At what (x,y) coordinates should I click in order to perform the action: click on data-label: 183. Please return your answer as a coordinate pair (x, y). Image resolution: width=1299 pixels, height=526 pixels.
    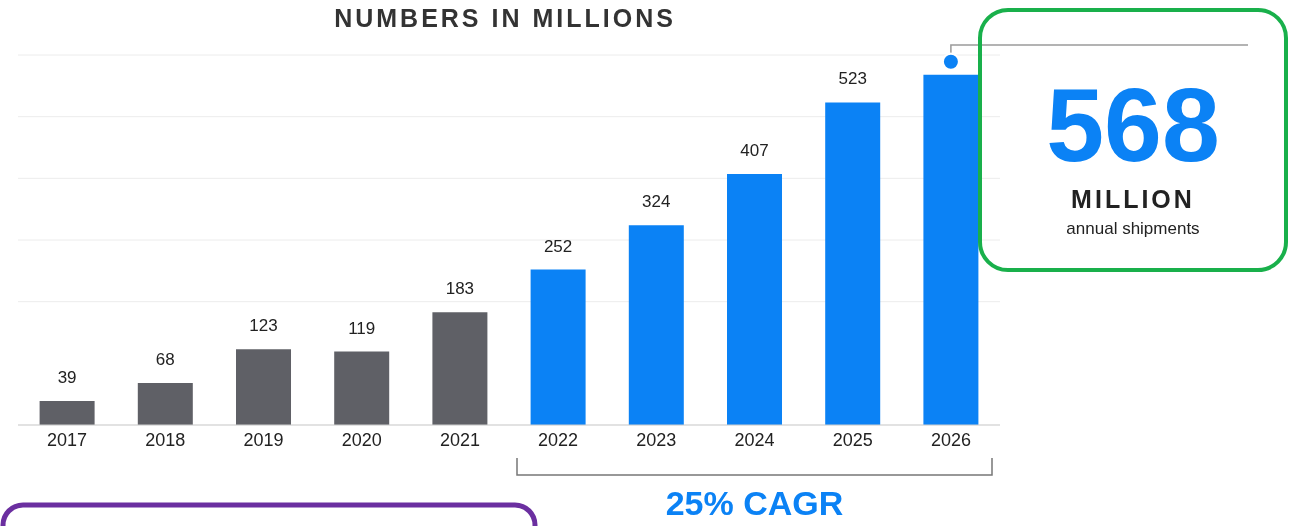
    Looking at the image, I should click on (460, 289).